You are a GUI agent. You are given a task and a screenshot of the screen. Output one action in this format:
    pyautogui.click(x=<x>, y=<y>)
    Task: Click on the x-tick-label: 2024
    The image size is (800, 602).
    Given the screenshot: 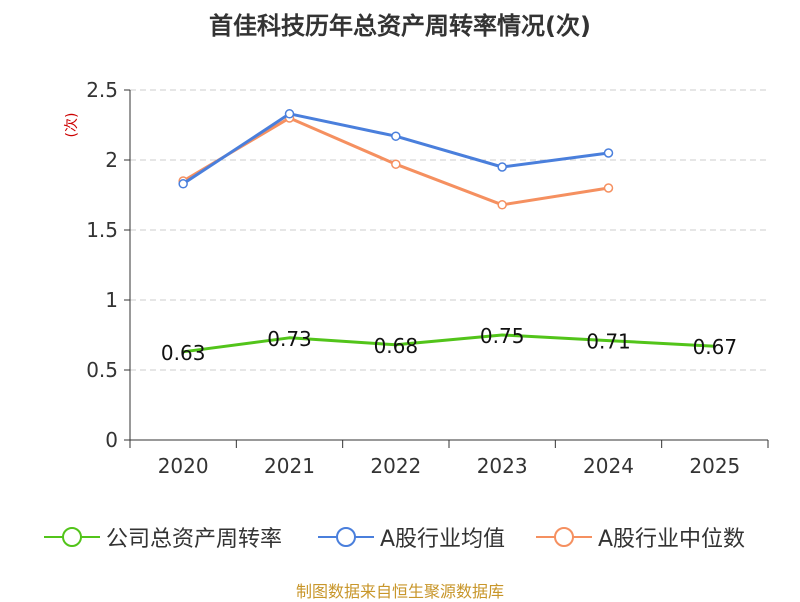 What is the action you would take?
    pyautogui.click(x=608, y=466)
    